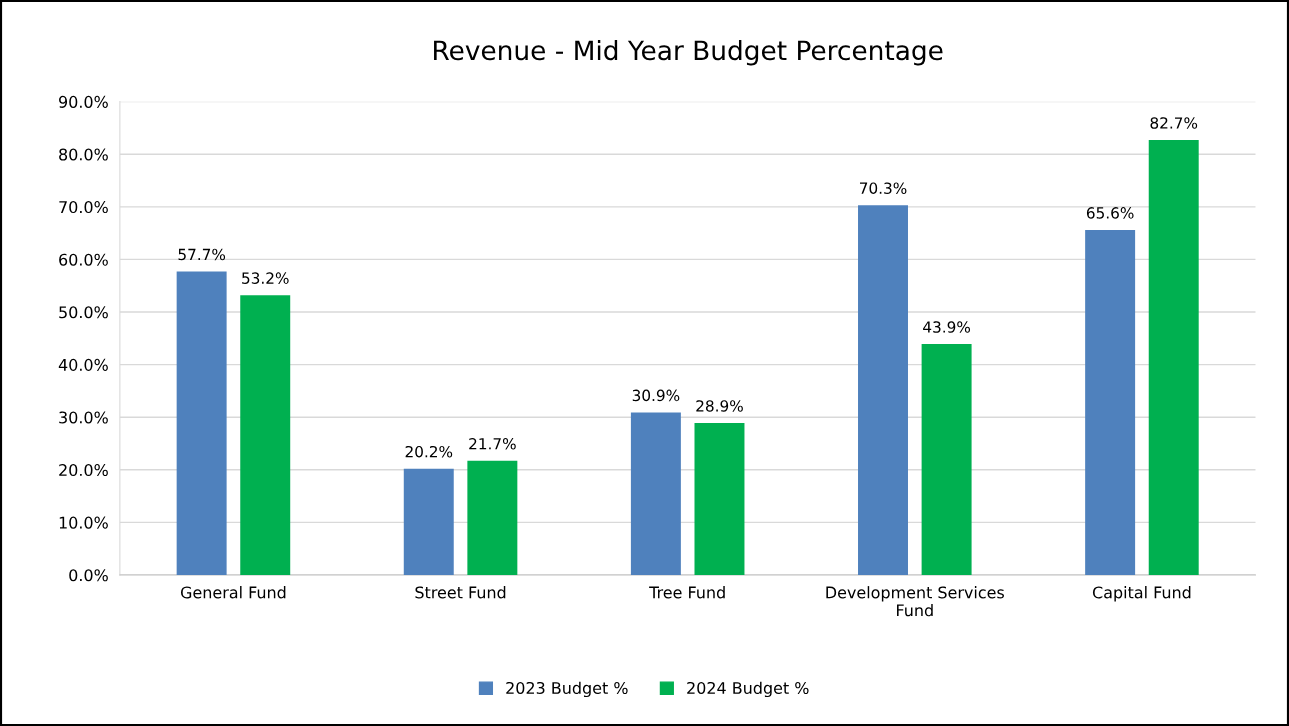 The height and width of the screenshot is (726, 1289). What do you see at coordinates (202, 254) in the screenshot?
I see `data-label: 57.7%` at bounding box center [202, 254].